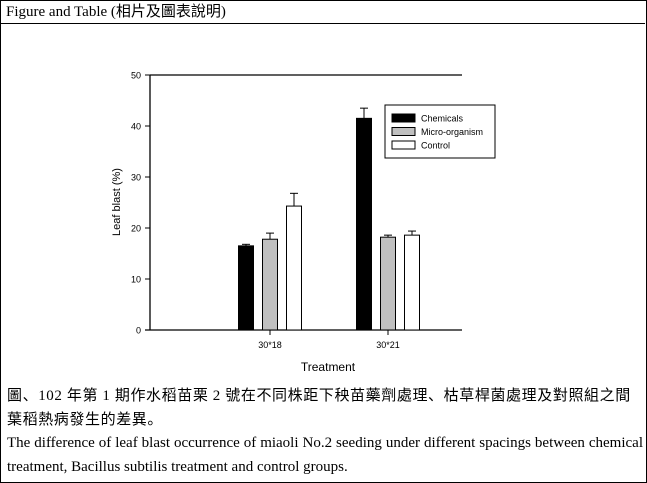 The width and height of the screenshot is (647, 483). Describe the element at coordinates (442, 119) in the screenshot. I see `legend-label: Chemicals` at that location.